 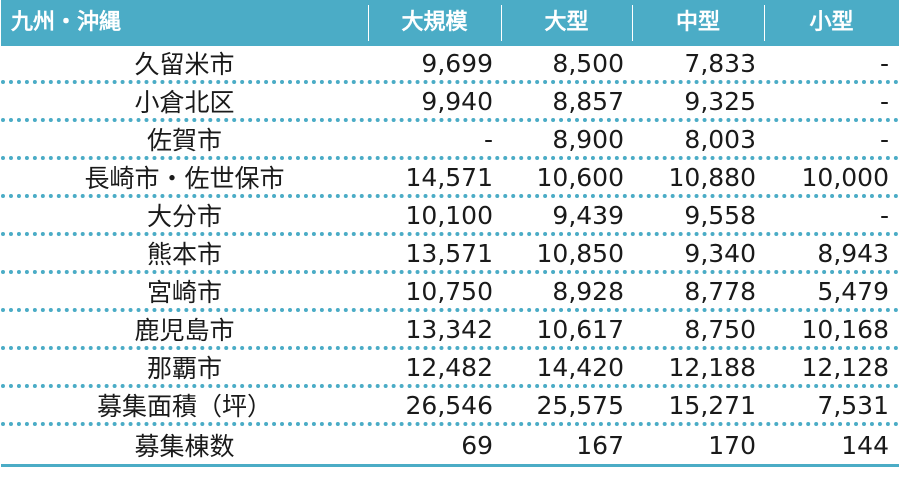 What do you see at coordinates (853, 405) in the screenshot?
I see `cell-small: 7,531` at bounding box center [853, 405].